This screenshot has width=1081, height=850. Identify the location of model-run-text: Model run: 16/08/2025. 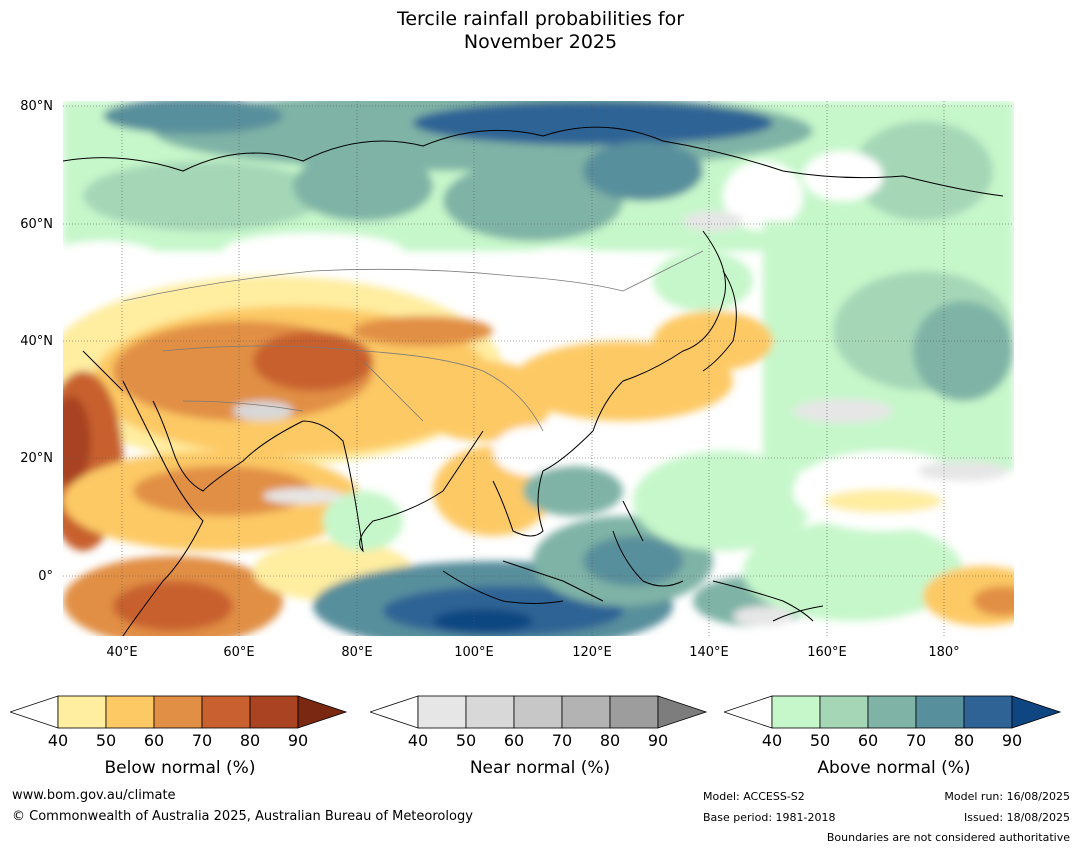
(1007, 796).